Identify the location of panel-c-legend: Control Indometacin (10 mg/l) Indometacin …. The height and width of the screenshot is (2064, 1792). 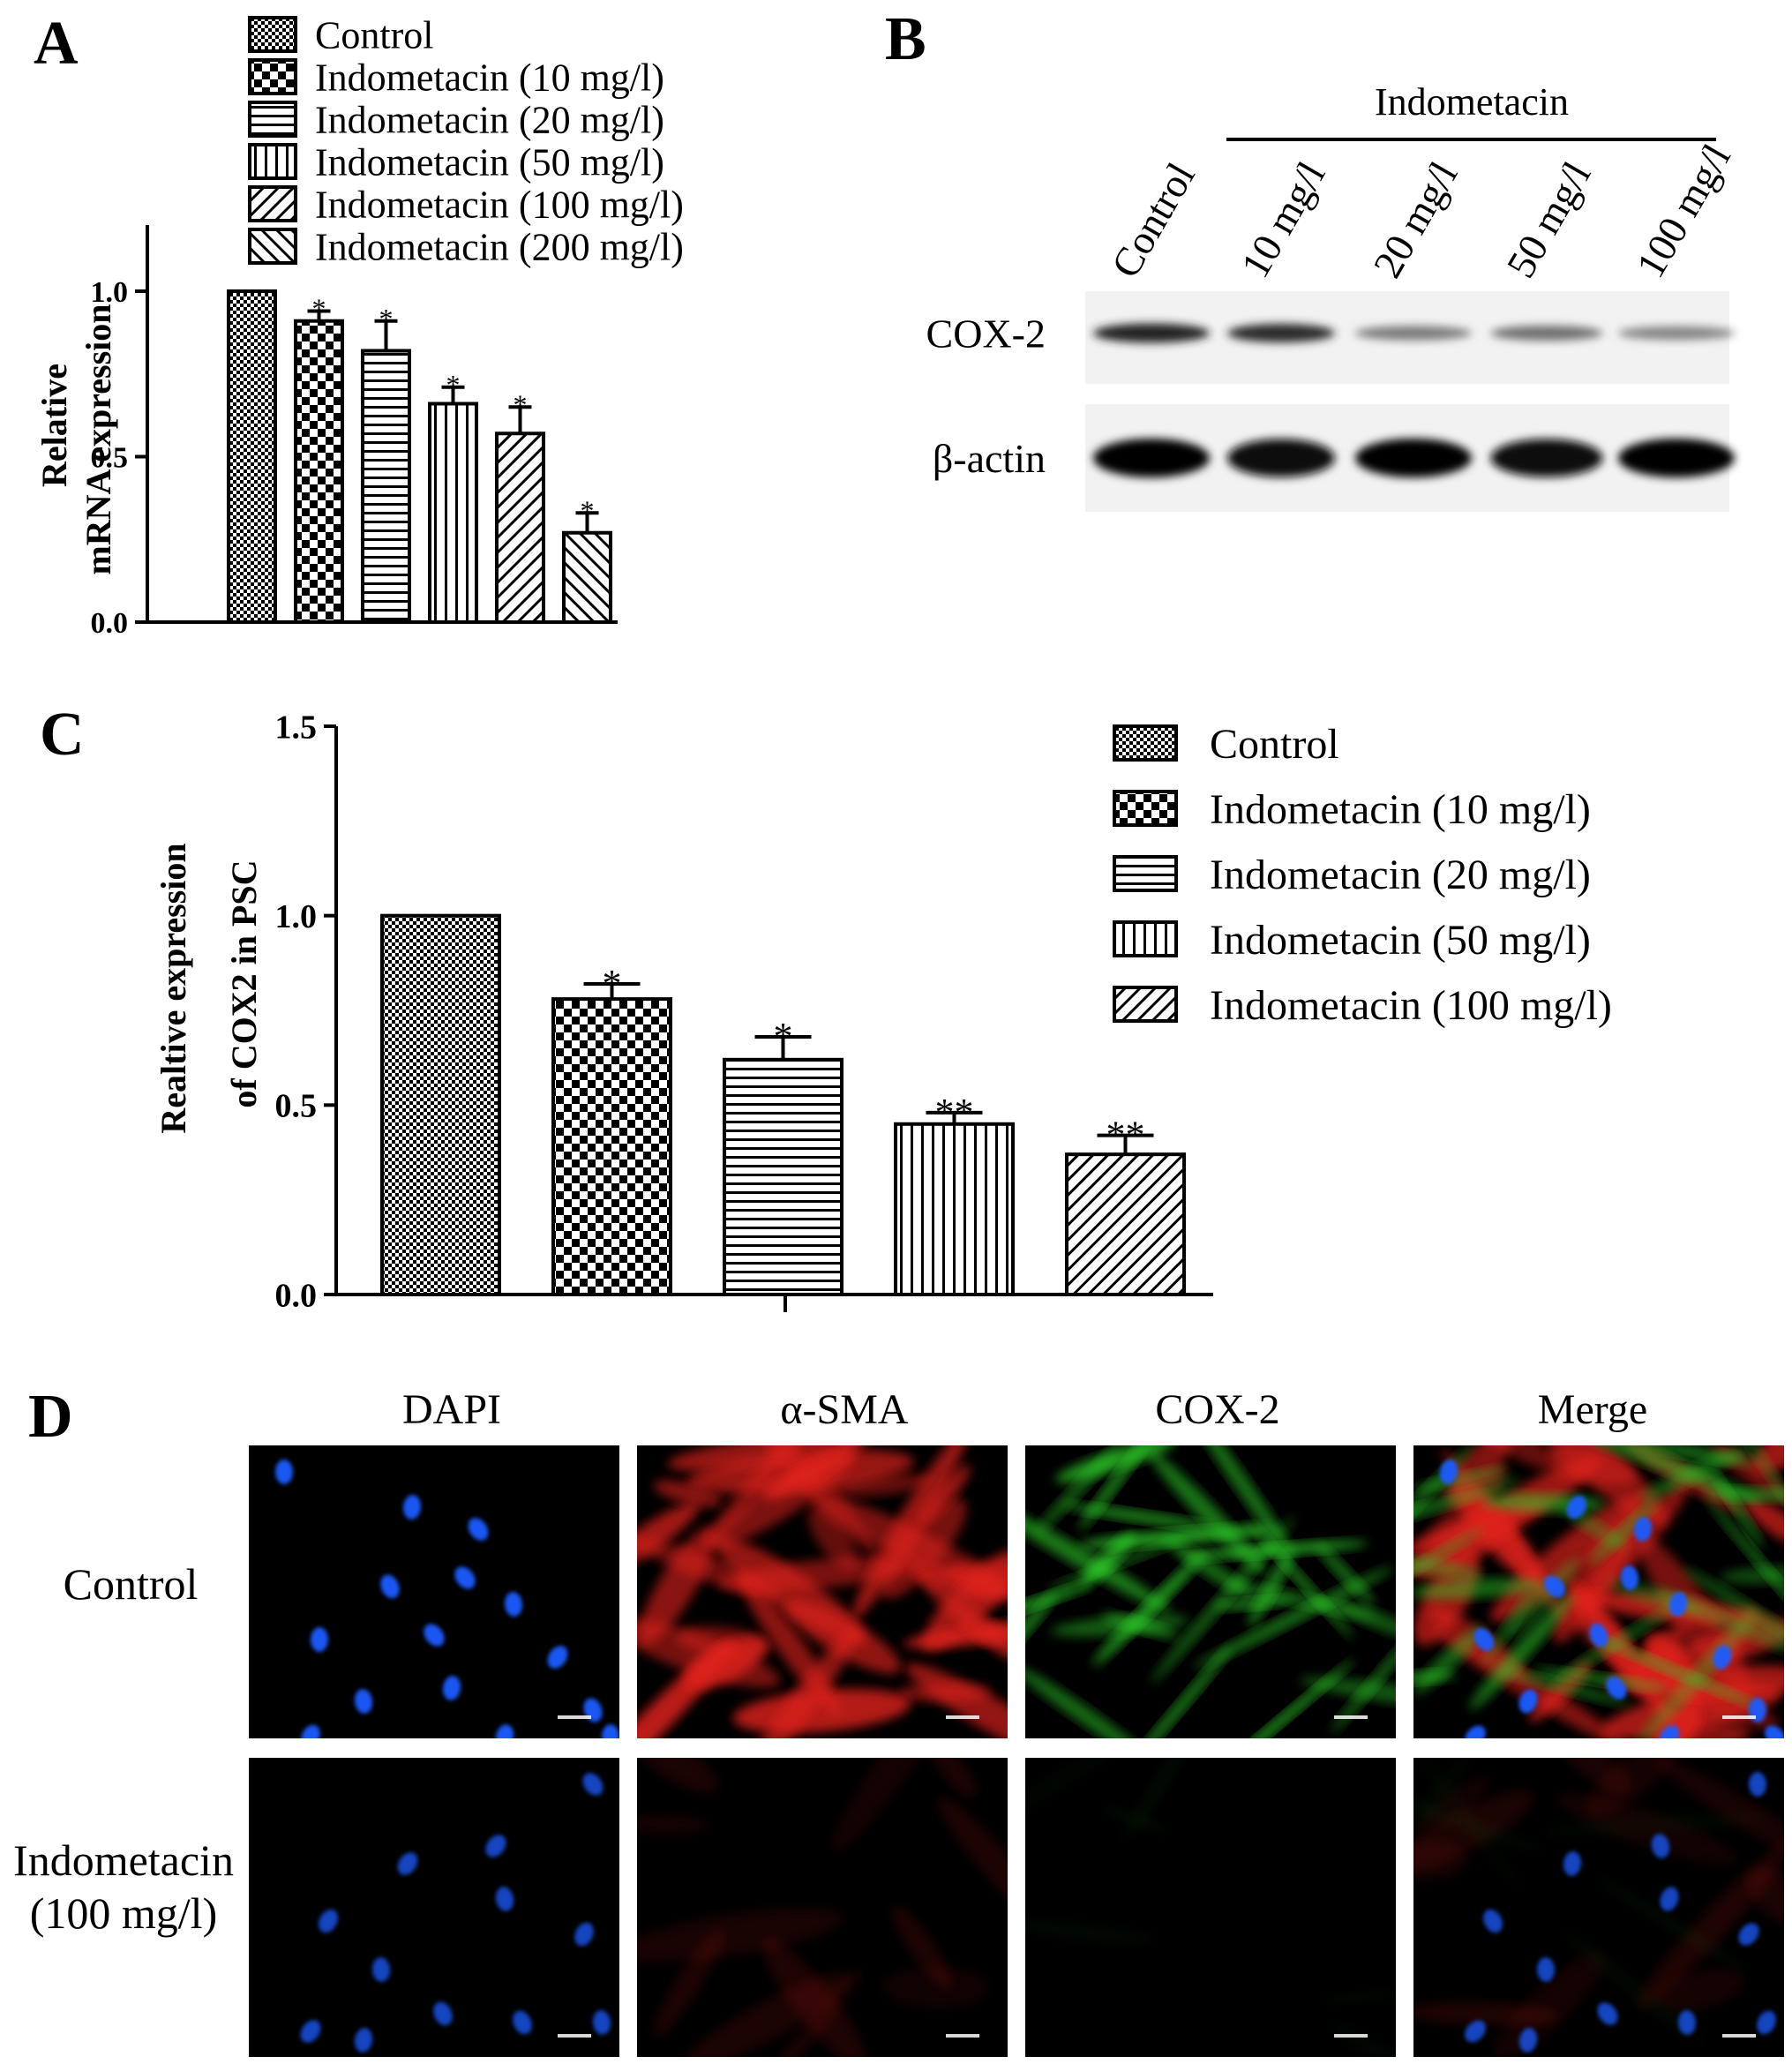
(1362, 875).